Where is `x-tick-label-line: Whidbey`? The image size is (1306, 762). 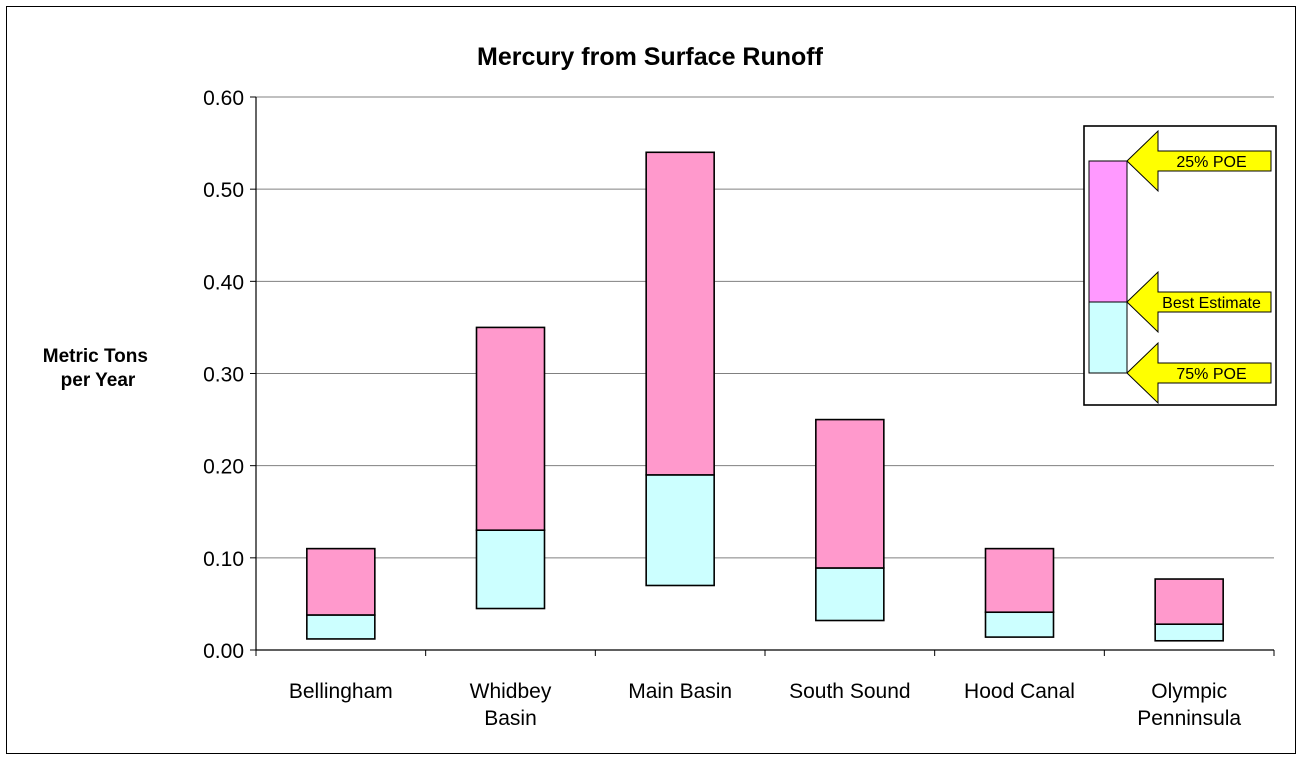 x-tick-label-line: Whidbey is located at coordinates (511, 691).